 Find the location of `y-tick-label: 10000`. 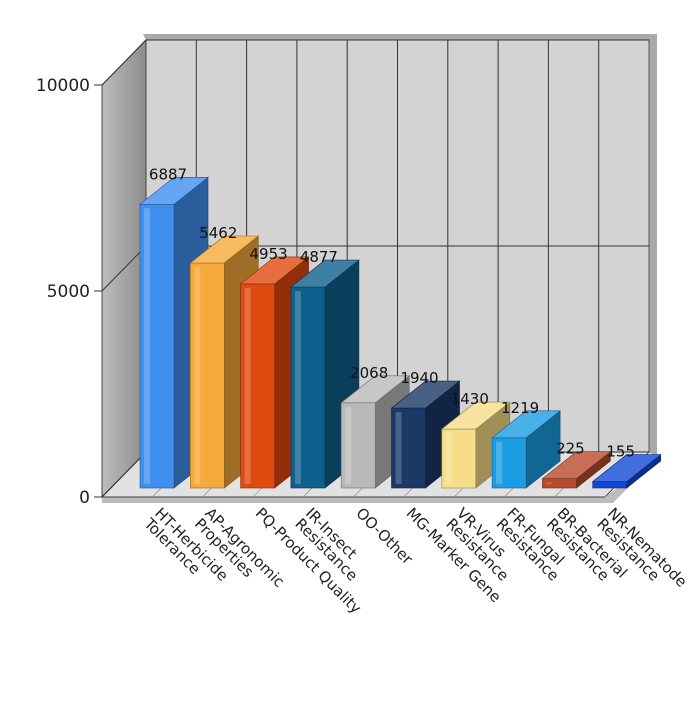

y-tick-label: 10000 is located at coordinates (63, 86).